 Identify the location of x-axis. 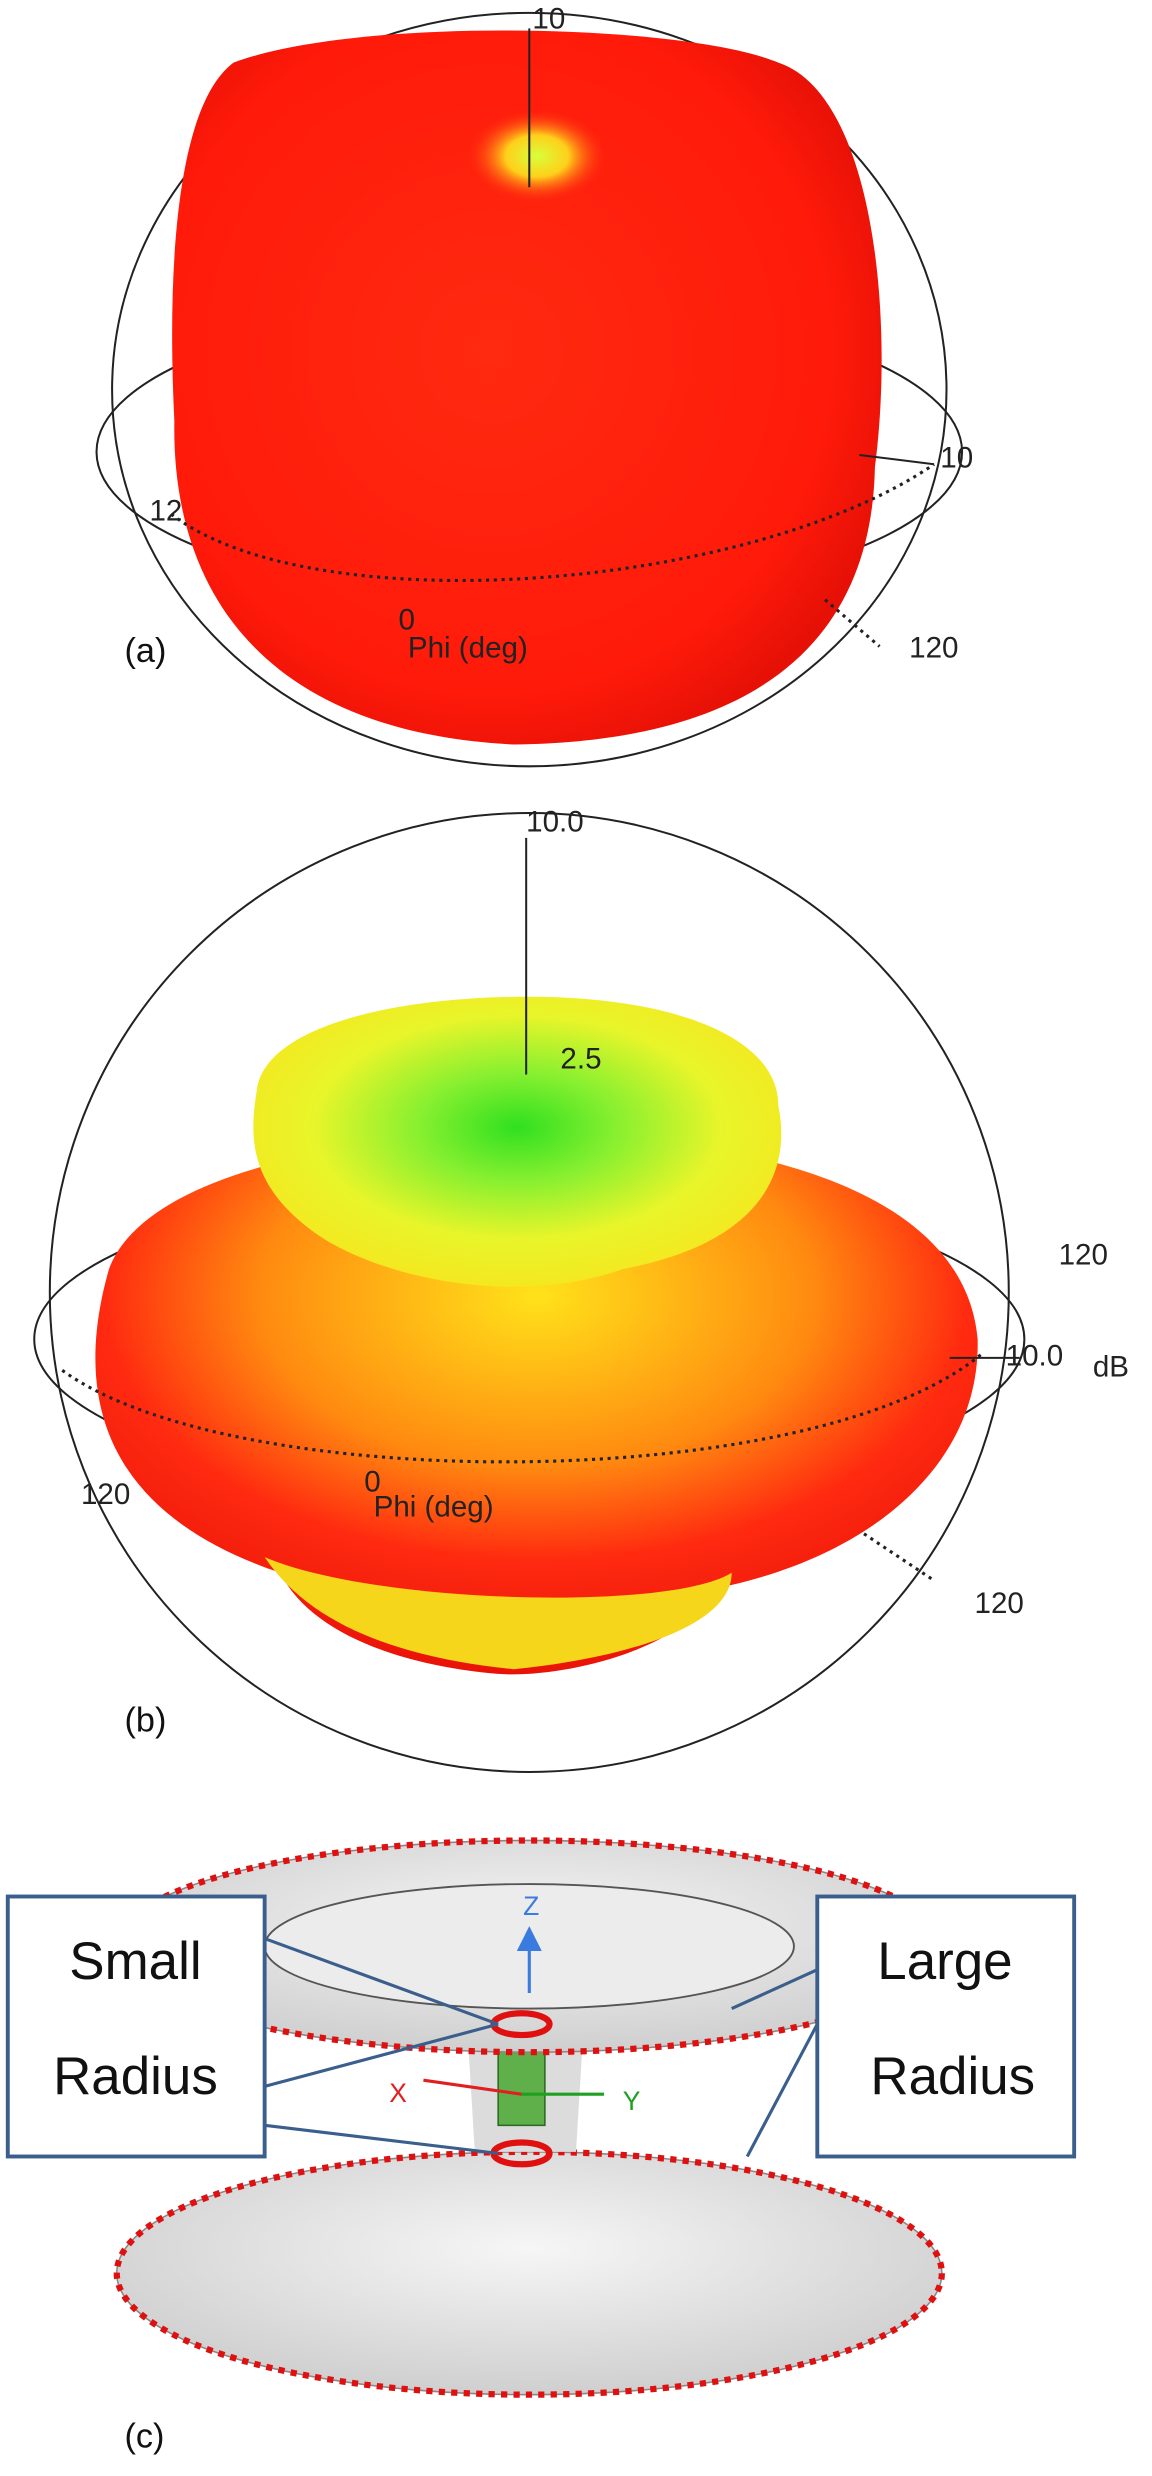
(897, 459).